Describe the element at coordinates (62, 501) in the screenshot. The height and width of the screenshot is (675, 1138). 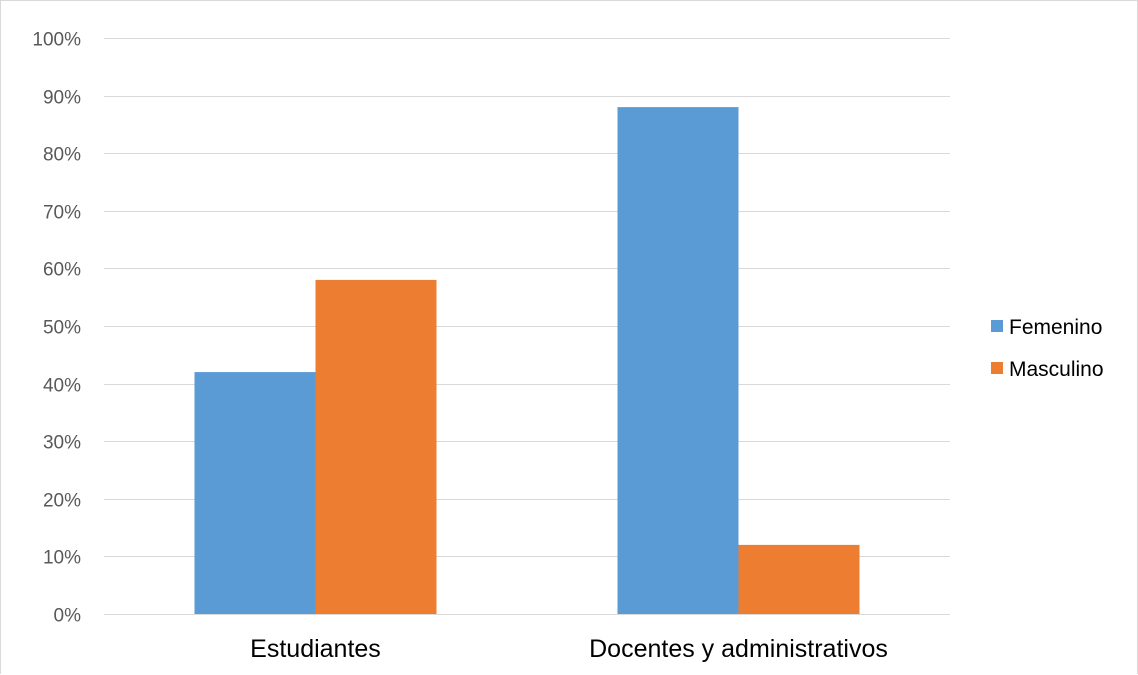
I see `y-tick-label: 20%` at that location.